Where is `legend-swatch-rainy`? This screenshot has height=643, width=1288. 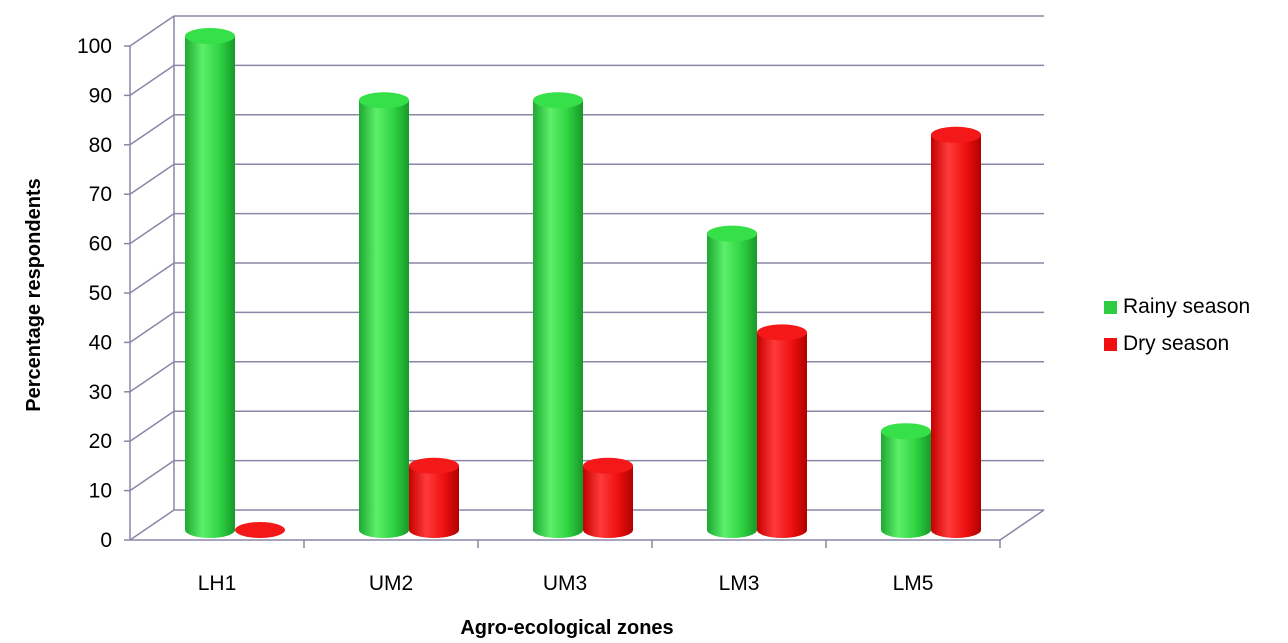 legend-swatch-rainy is located at coordinates (1110, 307).